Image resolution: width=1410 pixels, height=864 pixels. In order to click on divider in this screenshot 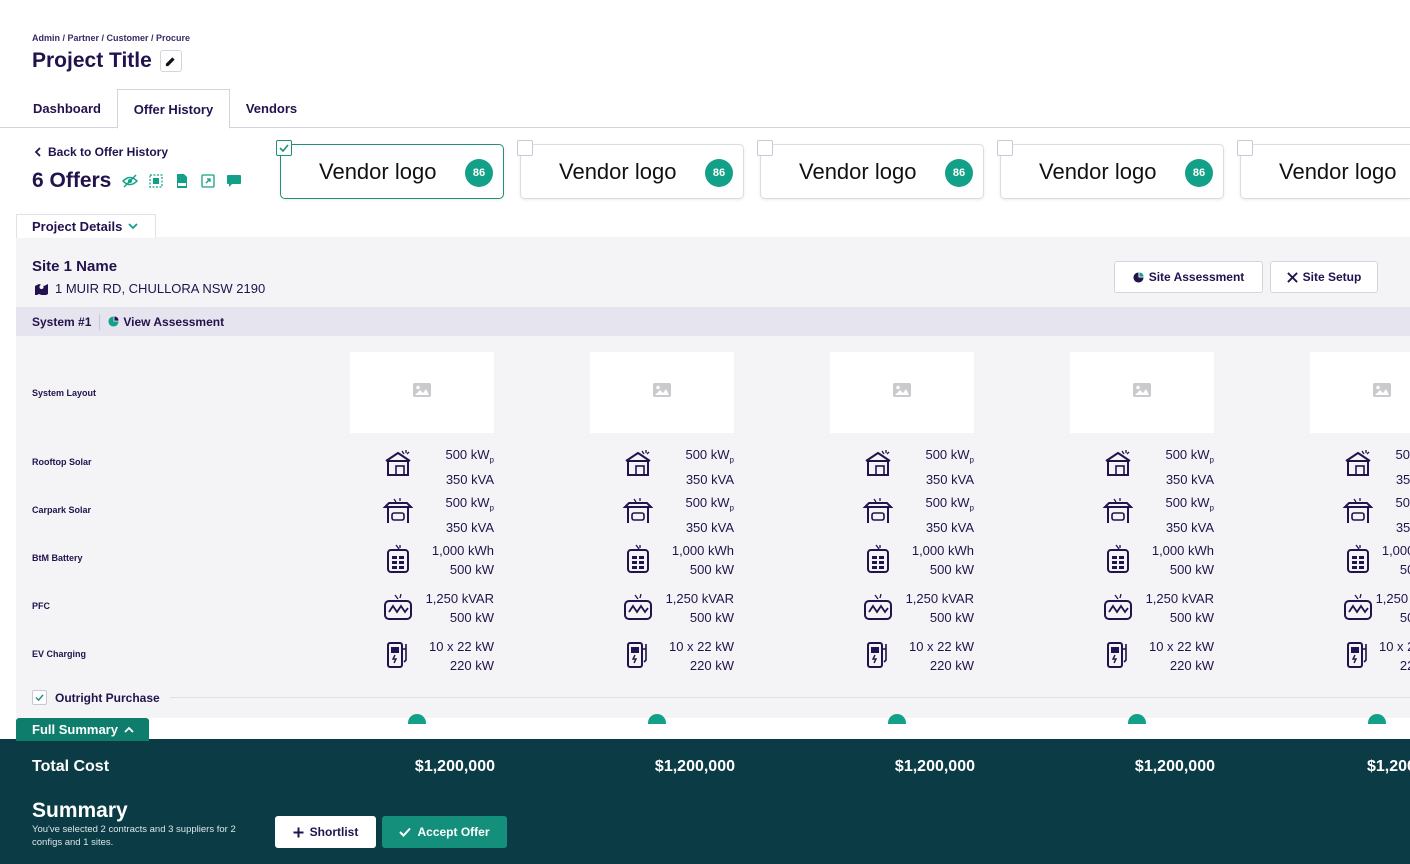, I will do `click(790, 697)`.